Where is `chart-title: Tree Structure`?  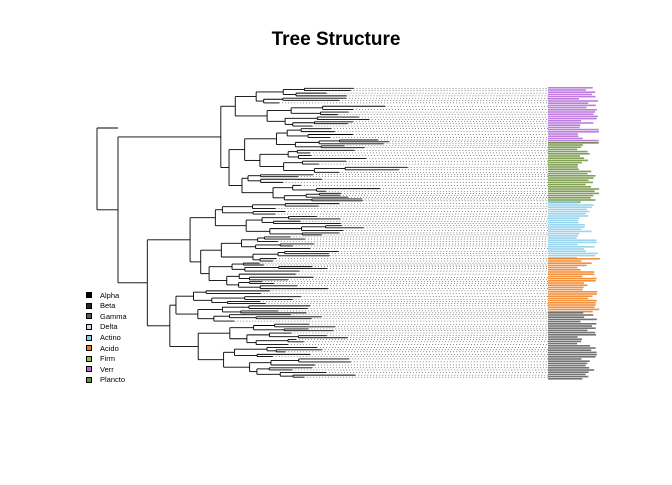
chart-title: Tree Structure is located at coordinates (336, 39).